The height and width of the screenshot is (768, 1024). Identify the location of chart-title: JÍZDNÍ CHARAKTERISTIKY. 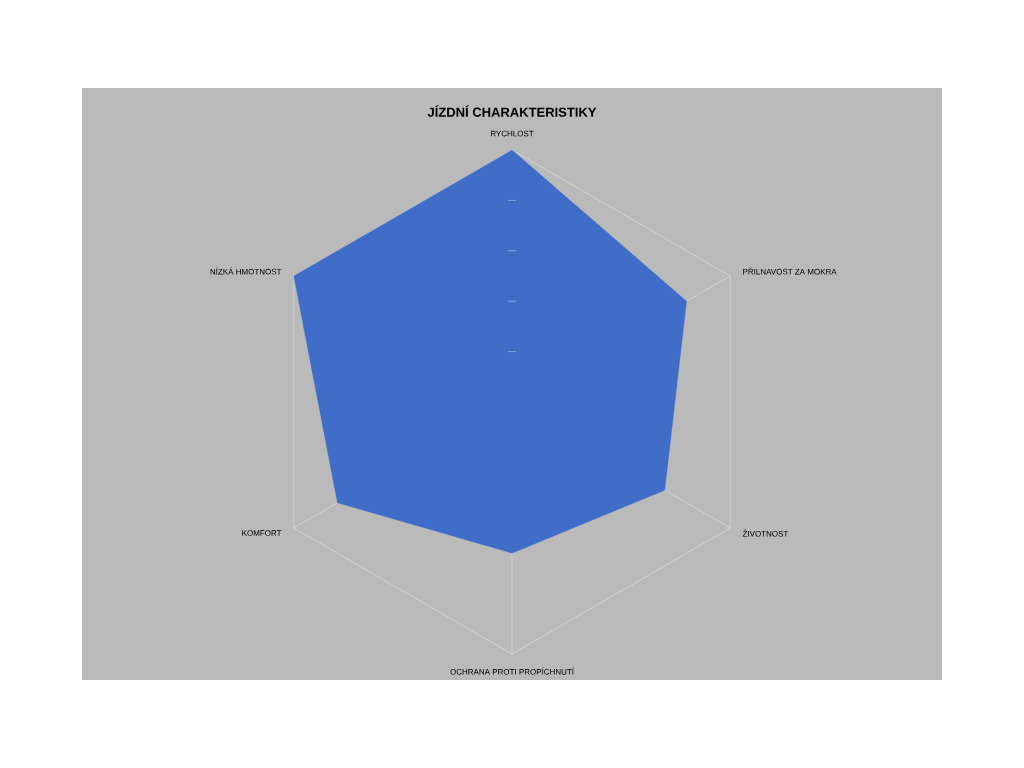
(512, 111).